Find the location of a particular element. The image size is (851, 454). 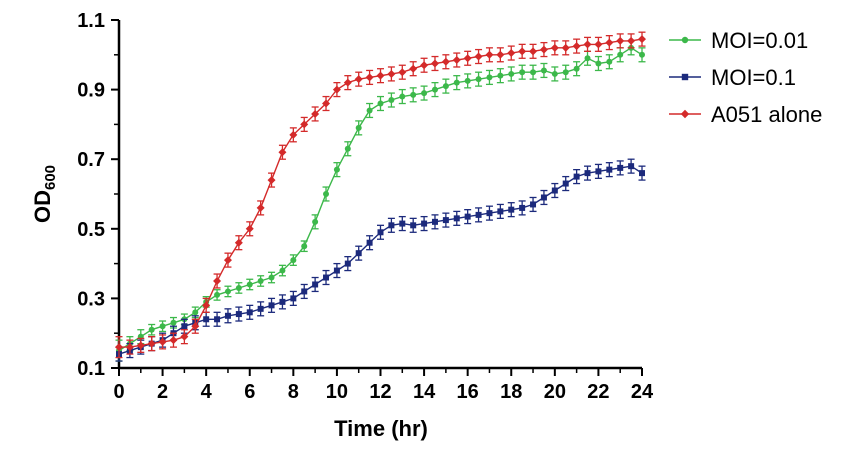

x-tick-label: 6 is located at coordinates (249, 392).